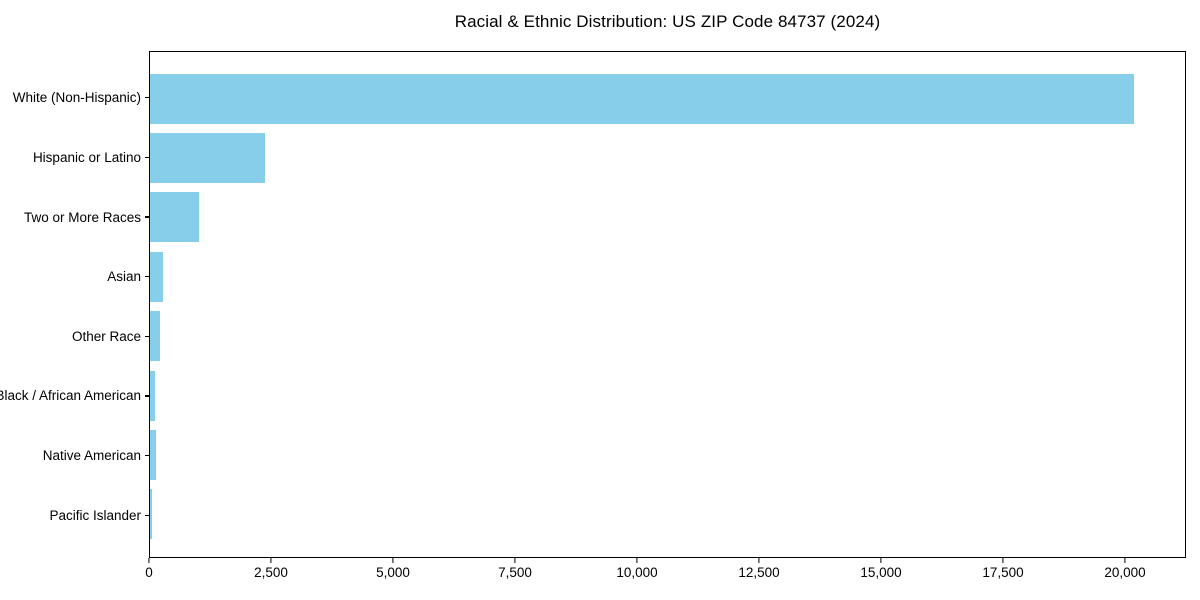 This screenshot has height=600, width=1200. What do you see at coordinates (95, 515) in the screenshot?
I see `category-label: Pacific Islander` at bounding box center [95, 515].